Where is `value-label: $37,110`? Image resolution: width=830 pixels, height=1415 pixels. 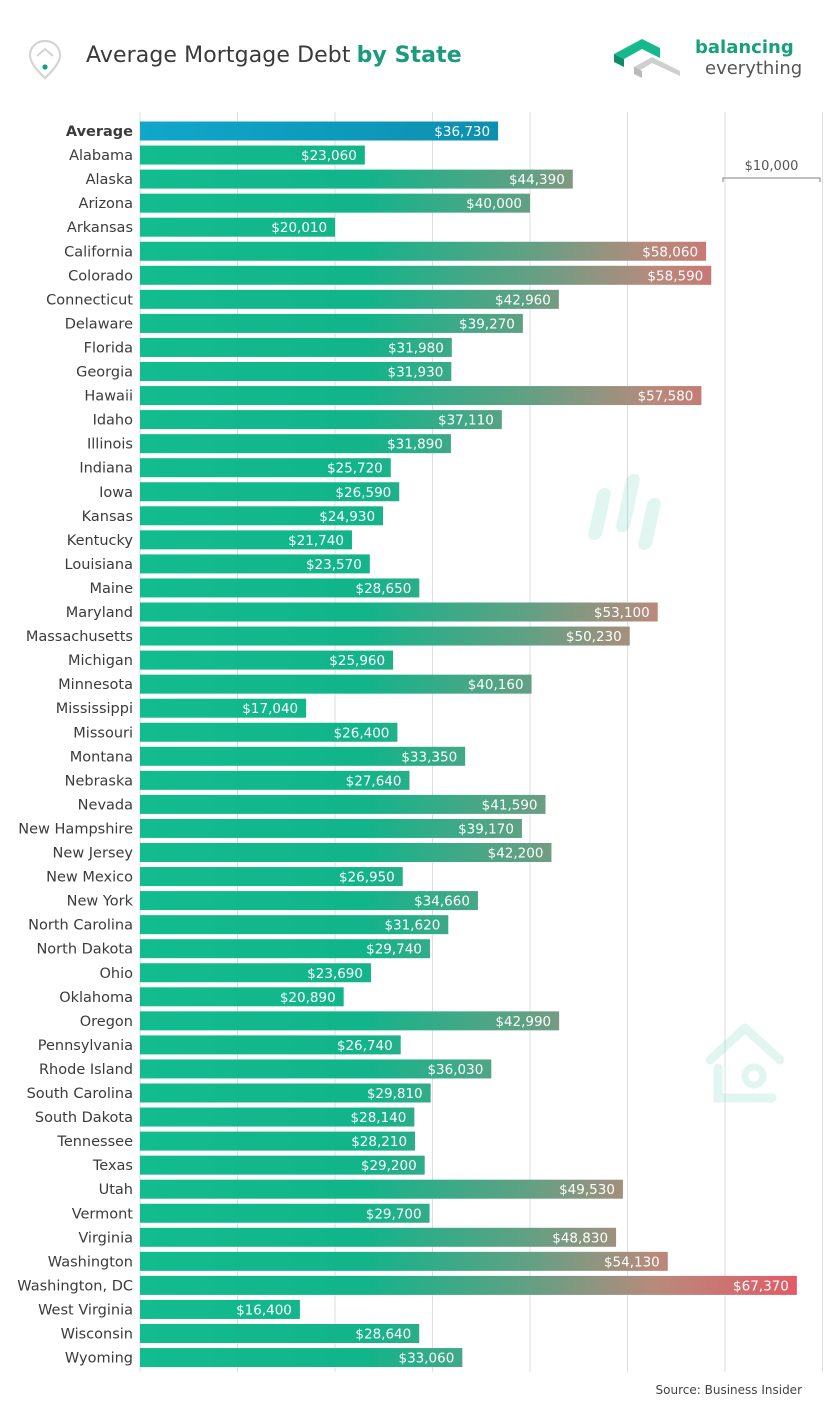
value-label: $37,110 is located at coordinates (466, 421).